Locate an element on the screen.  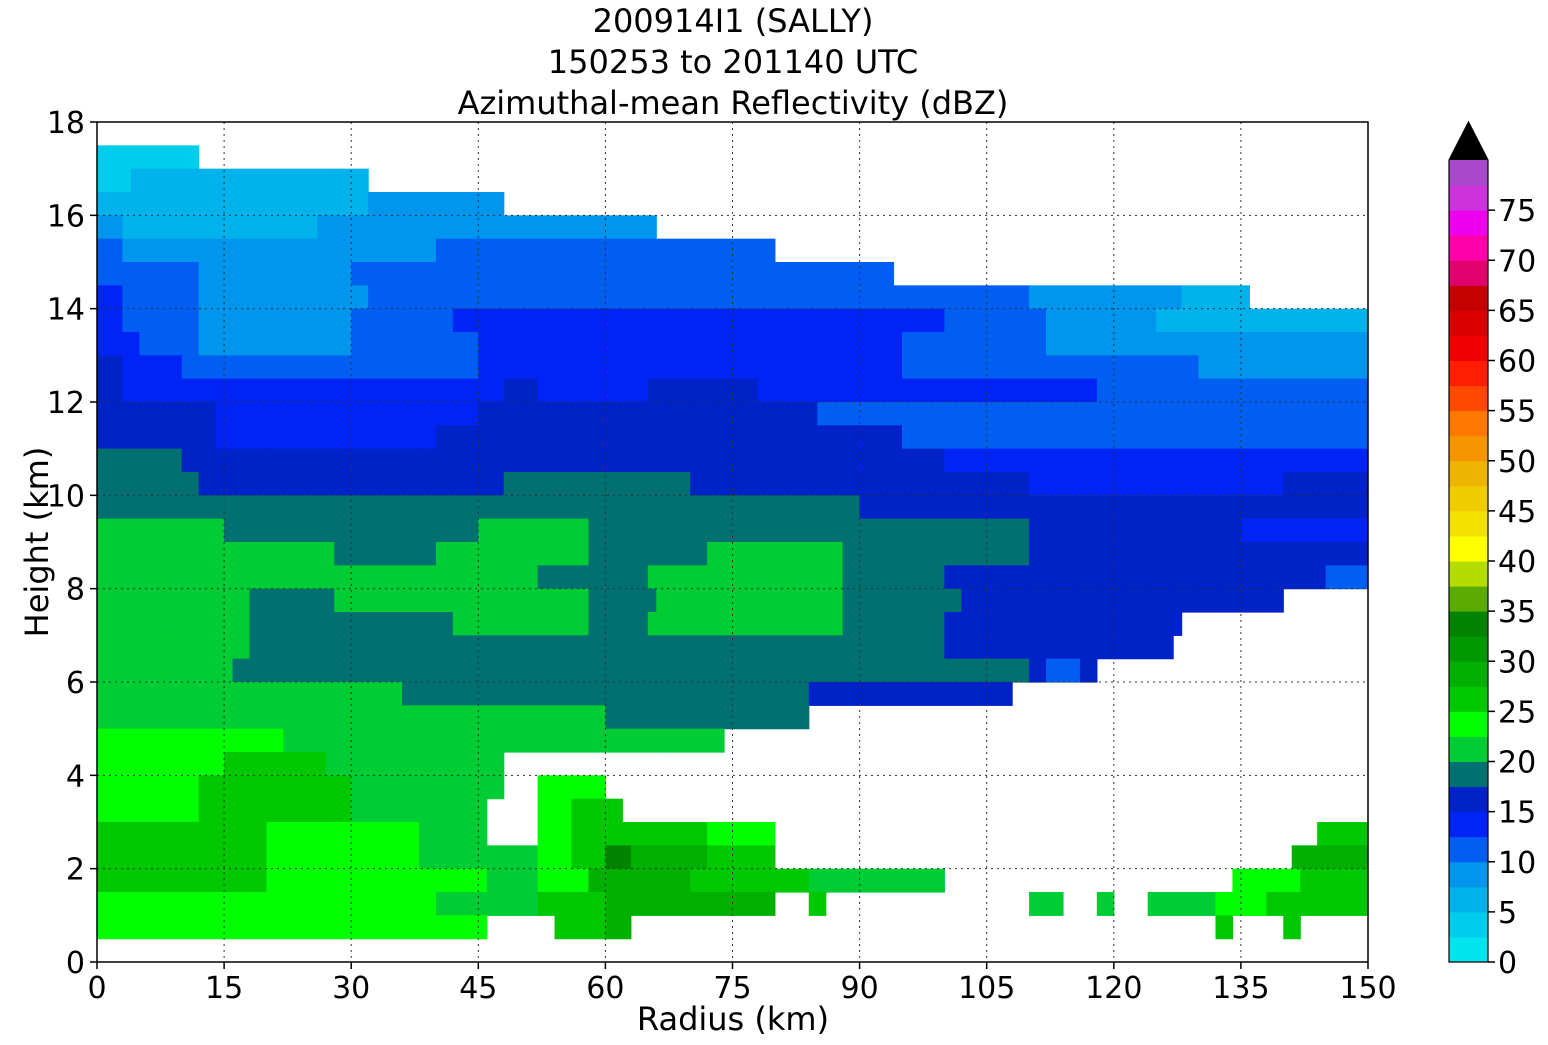
colorbar-tick-label: 15 is located at coordinates (1517, 813).